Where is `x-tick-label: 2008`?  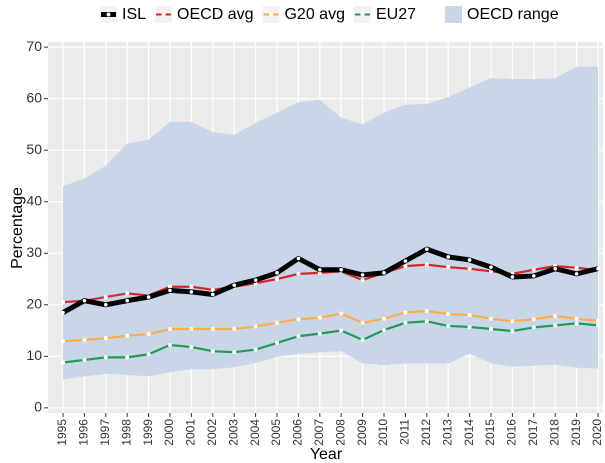 x-tick-label: 2008 is located at coordinates (340, 432).